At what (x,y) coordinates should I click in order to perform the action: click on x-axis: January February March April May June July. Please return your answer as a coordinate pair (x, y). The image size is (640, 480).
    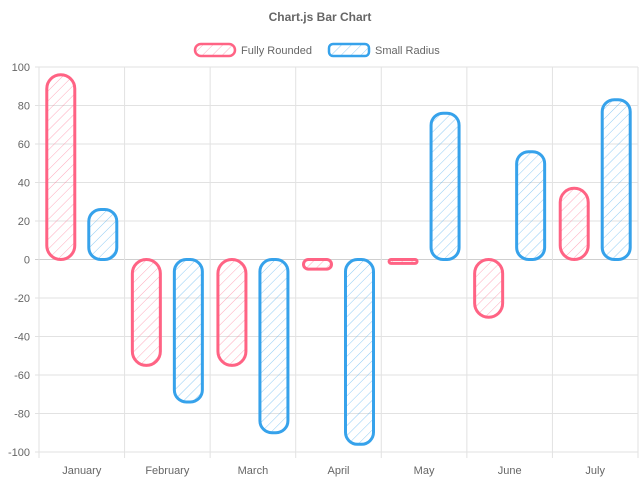
    Looking at the image, I should click on (333, 471).